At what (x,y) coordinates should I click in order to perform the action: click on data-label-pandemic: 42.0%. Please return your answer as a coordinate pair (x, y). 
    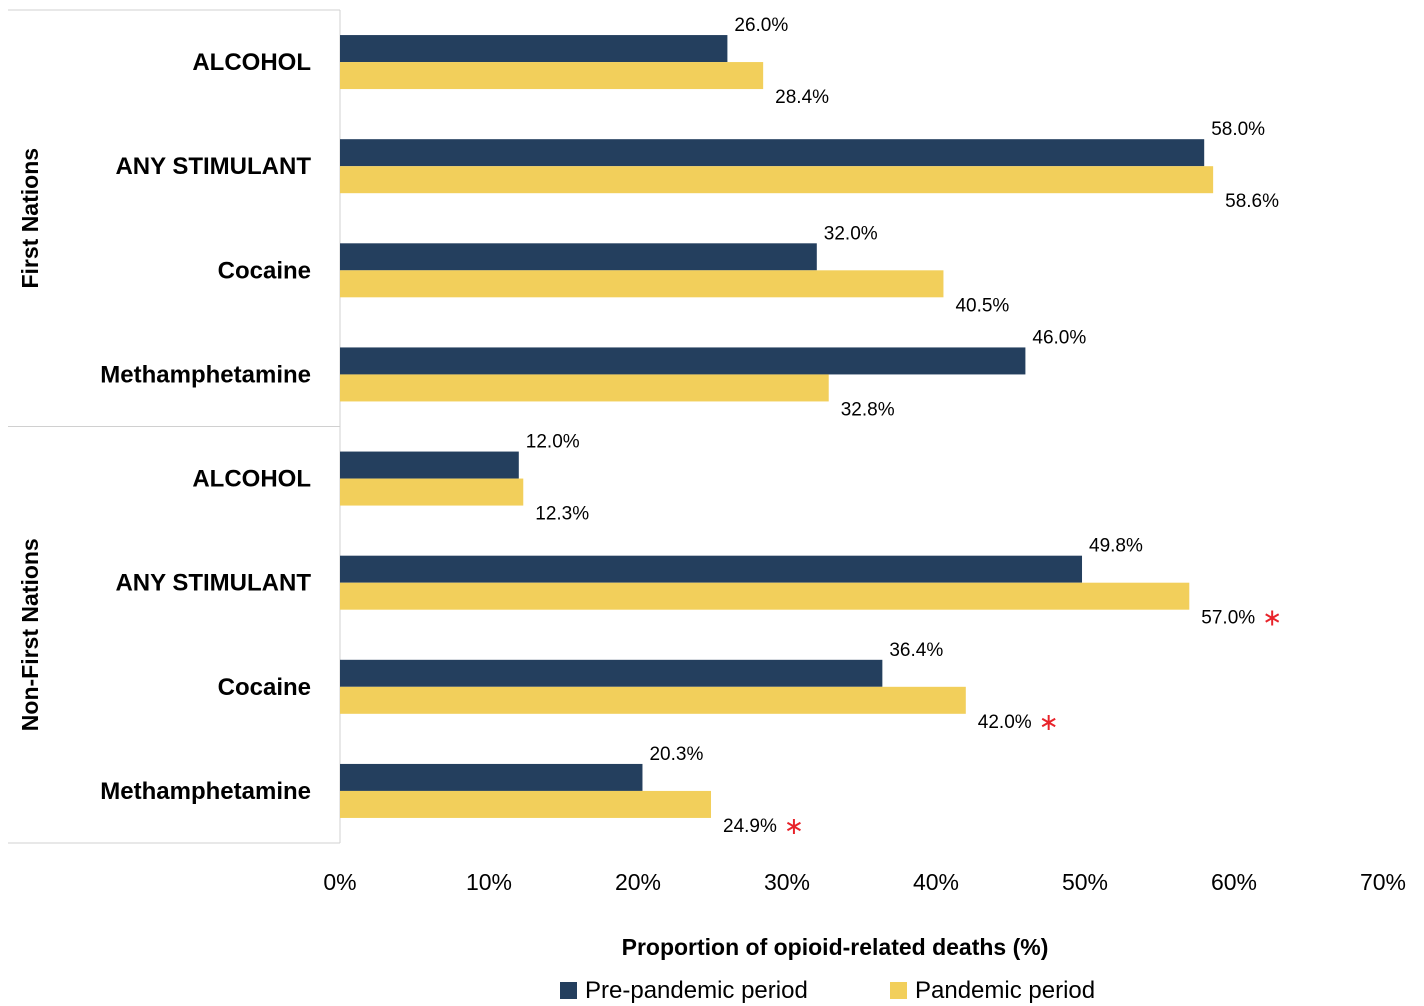
    Looking at the image, I should click on (1005, 722).